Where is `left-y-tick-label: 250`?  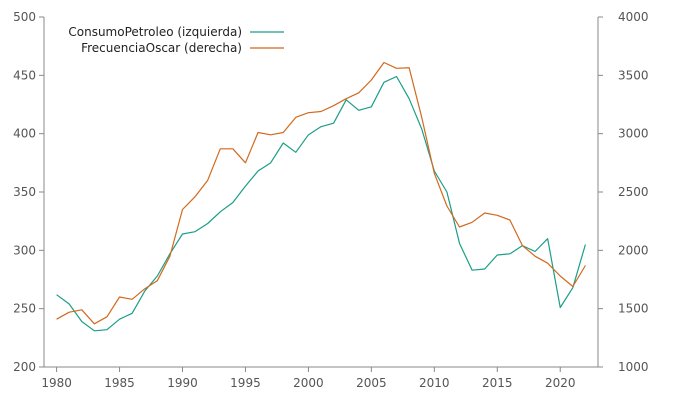
left-y-tick-label: 250 is located at coordinates (24, 309).